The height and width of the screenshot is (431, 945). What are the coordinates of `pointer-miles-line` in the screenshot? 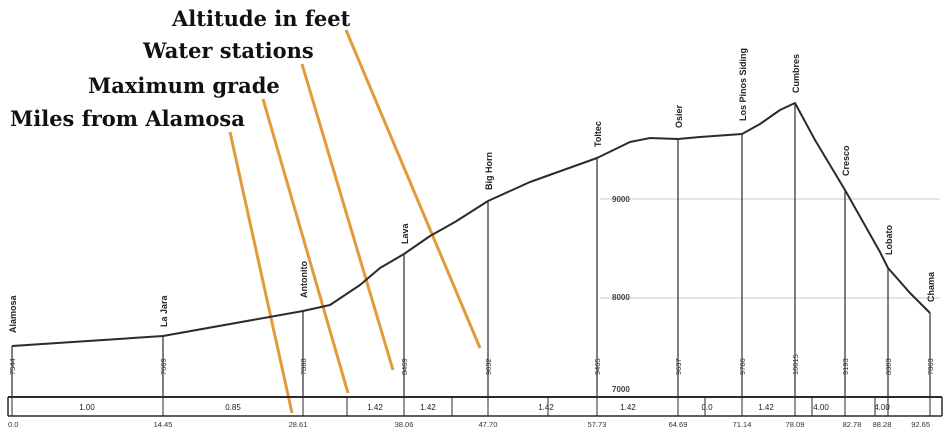 It's located at (261, 272).